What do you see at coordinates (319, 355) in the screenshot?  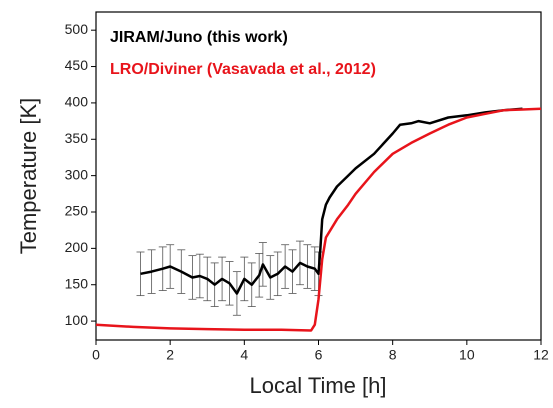 I see `x-tick-label: 6` at bounding box center [319, 355].